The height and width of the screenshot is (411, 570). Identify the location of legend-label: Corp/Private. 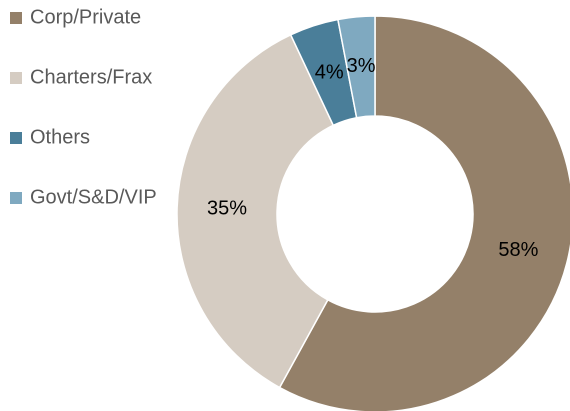
(85, 17).